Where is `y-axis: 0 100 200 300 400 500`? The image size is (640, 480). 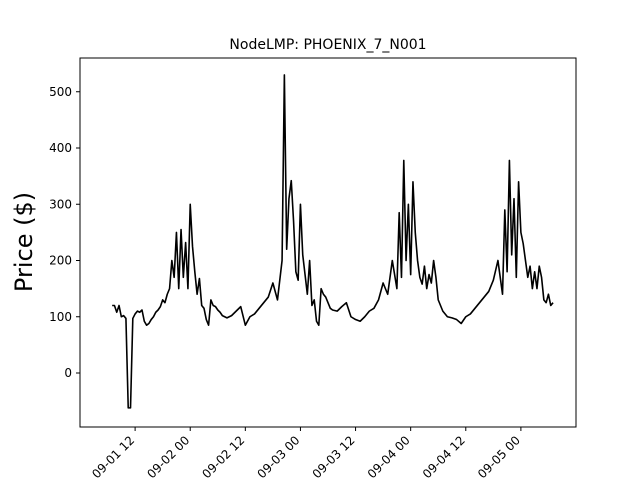
y-axis: 0 100 200 300 400 500 is located at coordinates (64, 232).